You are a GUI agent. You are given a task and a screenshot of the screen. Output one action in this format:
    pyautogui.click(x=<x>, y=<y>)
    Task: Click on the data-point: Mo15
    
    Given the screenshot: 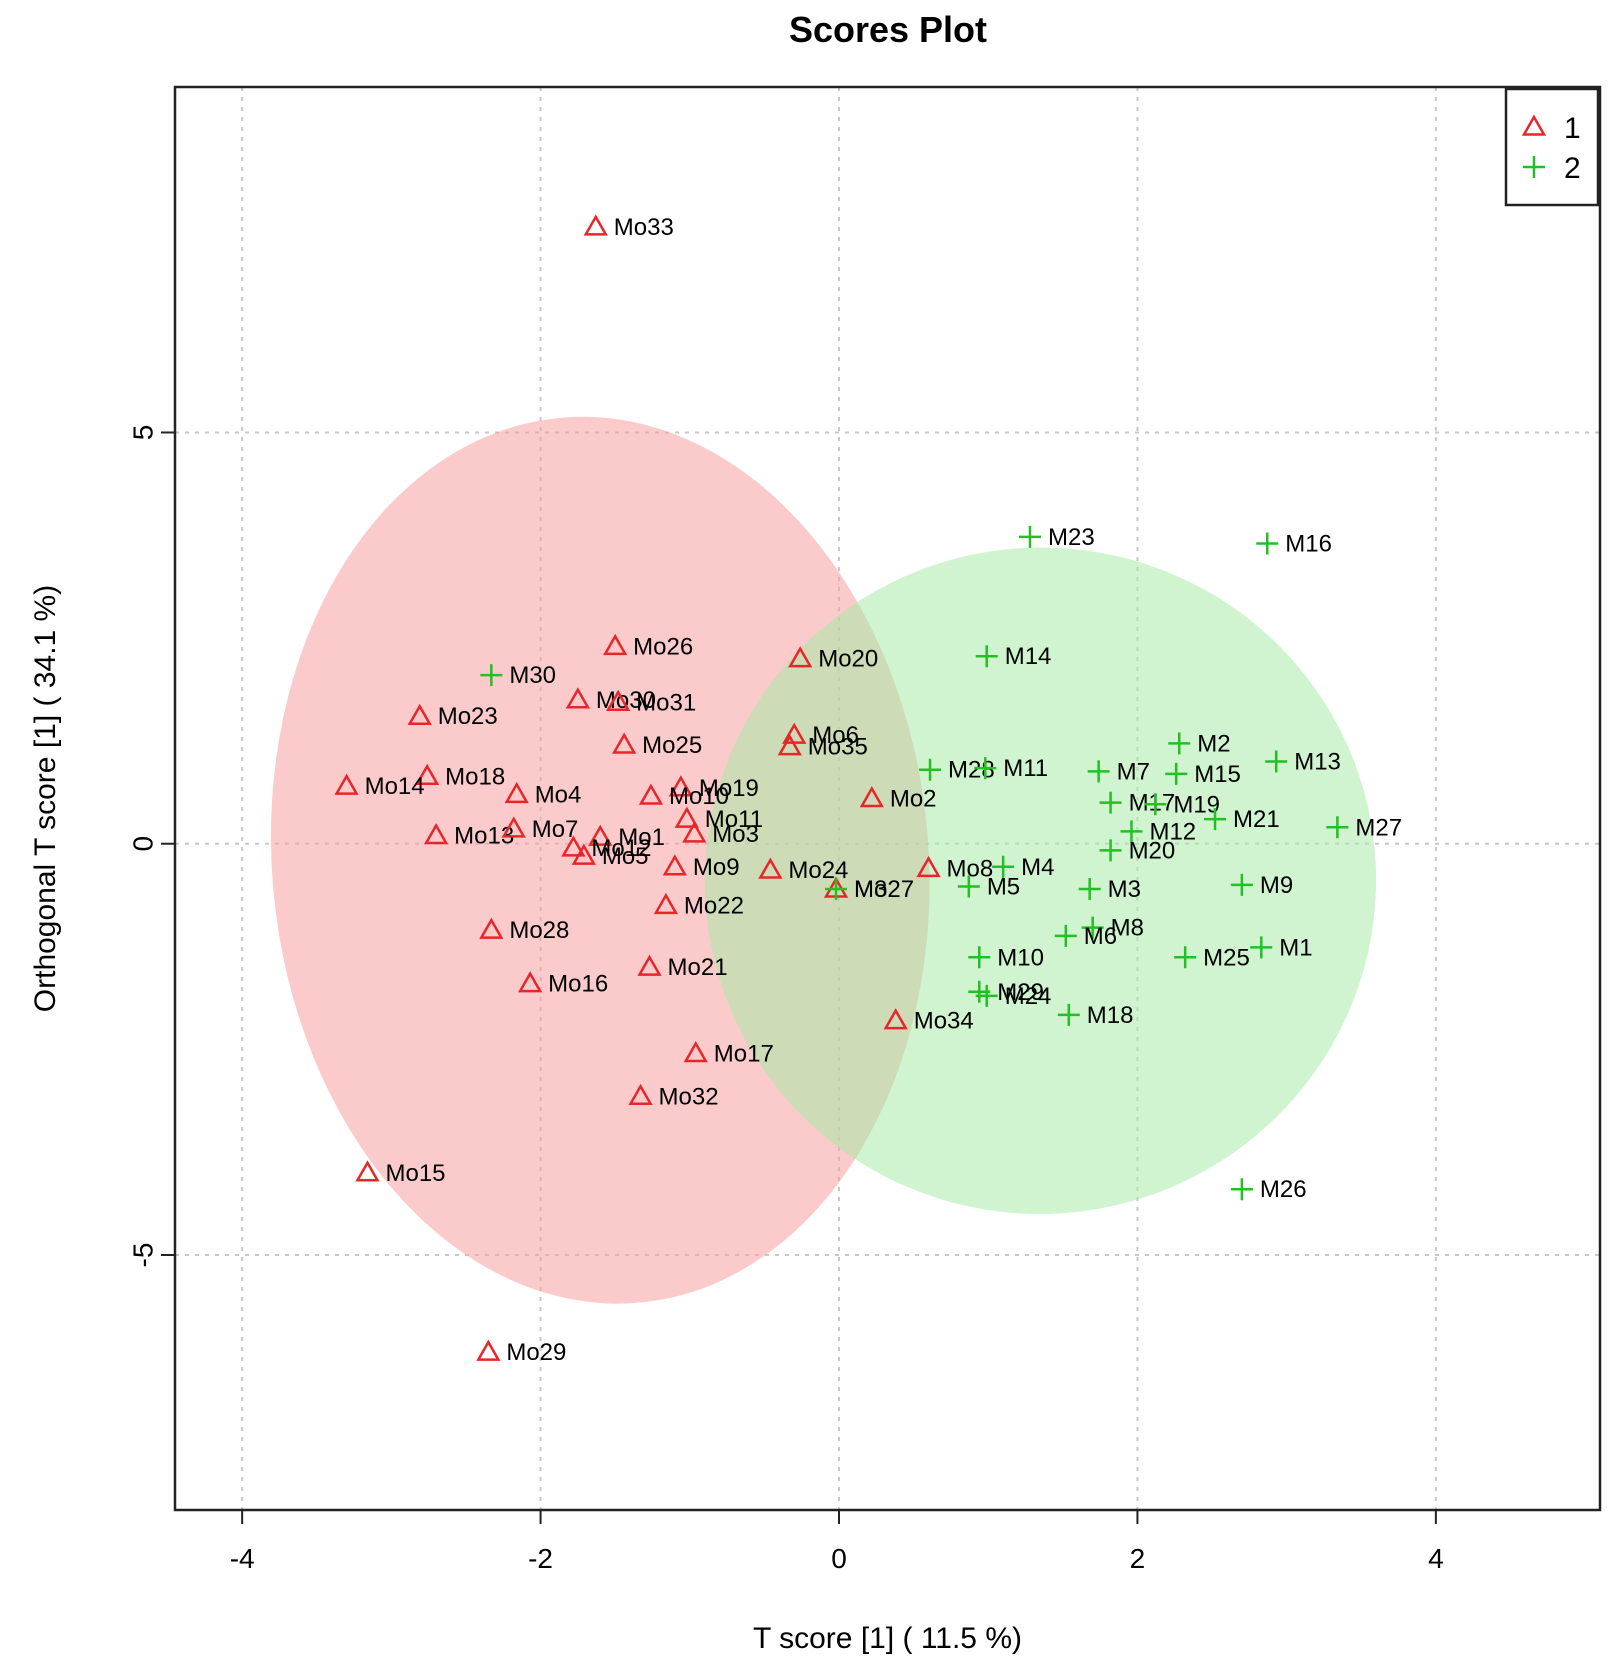 What is the action you would take?
    pyautogui.click(x=400, y=1173)
    